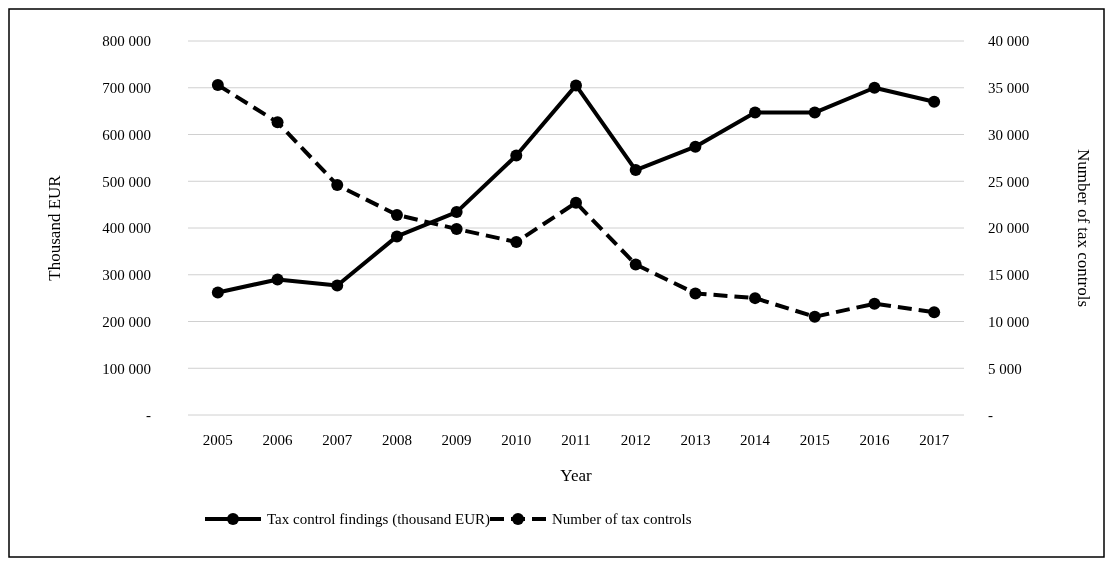 The width and height of the screenshot is (1113, 566). Describe the element at coordinates (1009, 41) in the screenshot. I see `y2-tick-label: 40 000` at that location.